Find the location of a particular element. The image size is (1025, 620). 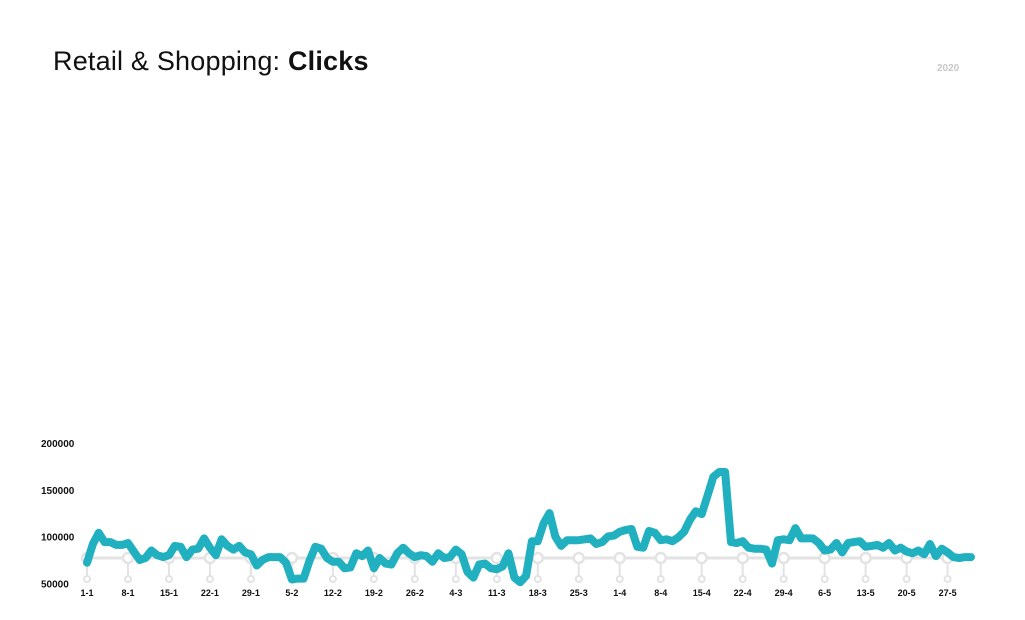

title-prefix: Retail & Shopping: is located at coordinates (170, 61).